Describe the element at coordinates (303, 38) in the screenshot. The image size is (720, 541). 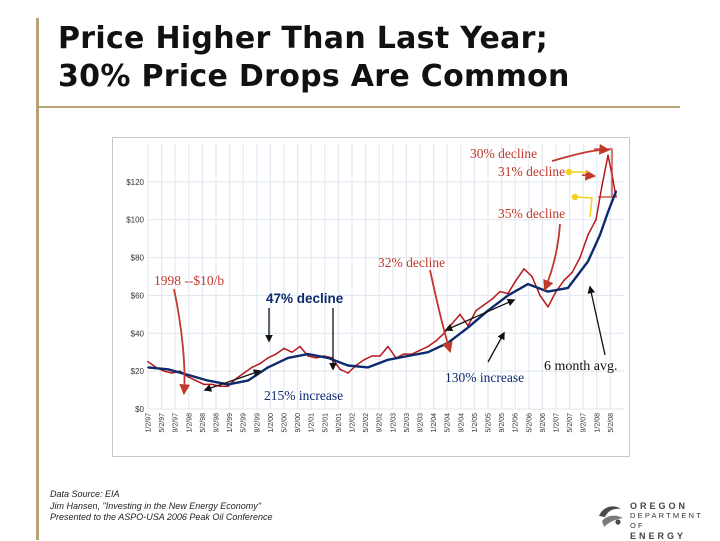
I see `slide-title-line-1: Price Higher Than Last Year;` at that location.